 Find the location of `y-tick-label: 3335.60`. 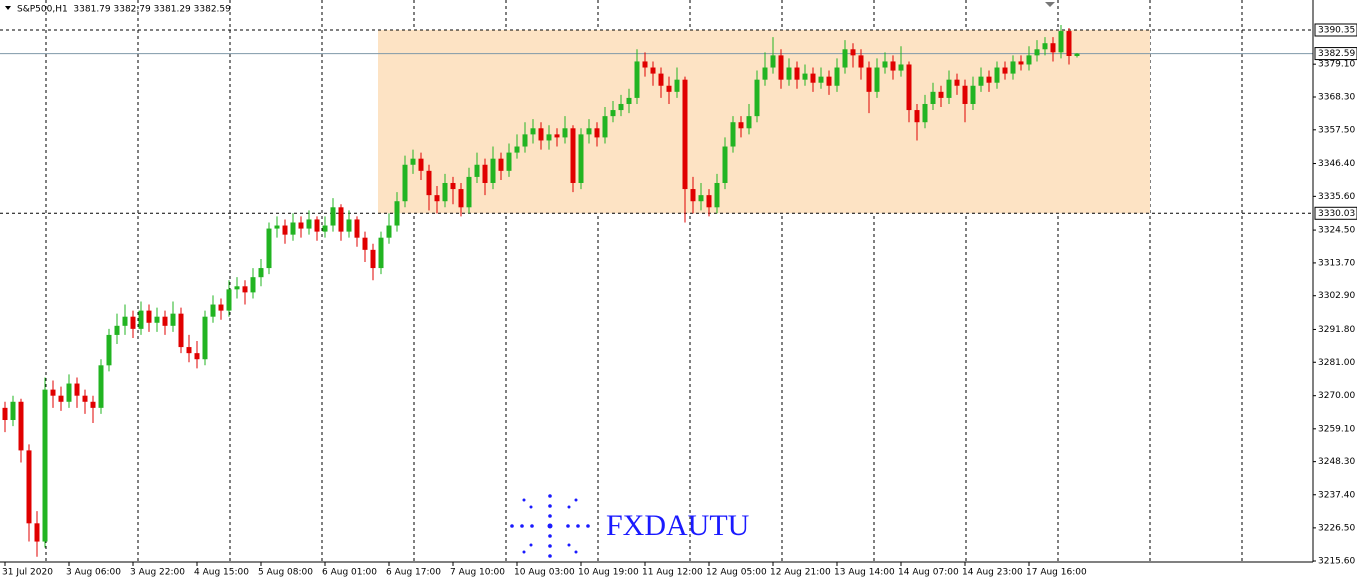

y-tick-label: 3335.60 is located at coordinates (1336, 197).